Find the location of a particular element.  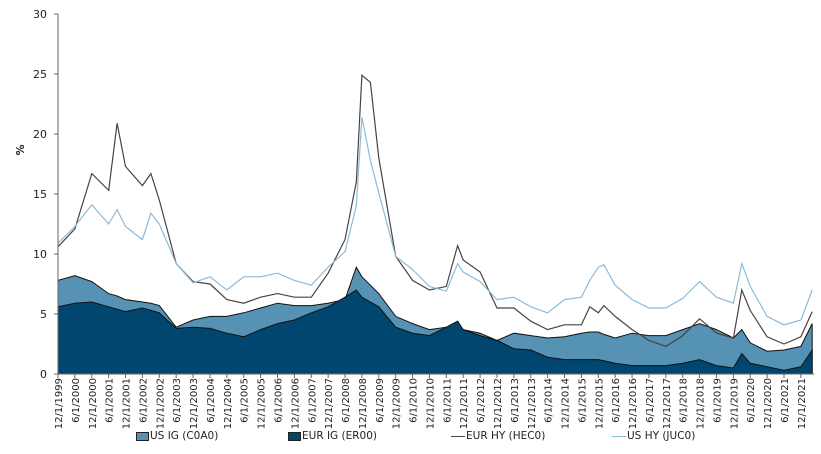

x-tick-label: 6/1/2009 is located at coordinates (380, 400).